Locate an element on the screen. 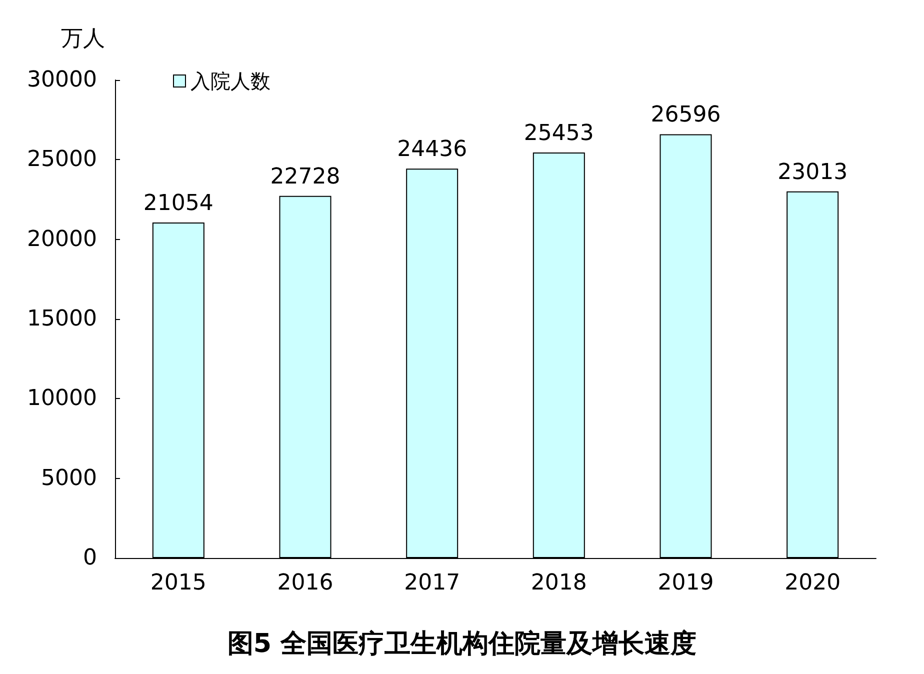  y-tick-label: 20000 is located at coordinates (62, 239).